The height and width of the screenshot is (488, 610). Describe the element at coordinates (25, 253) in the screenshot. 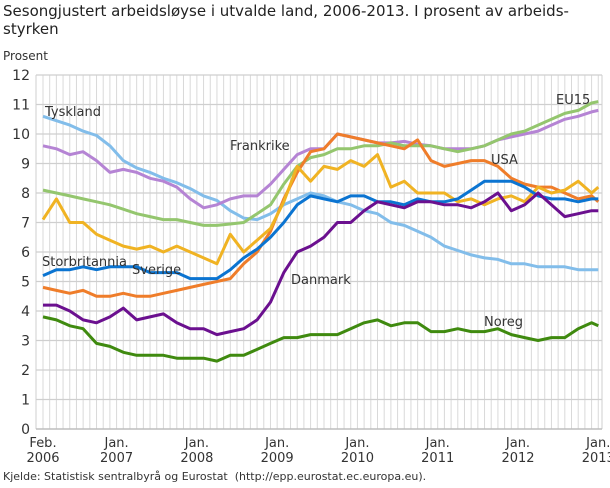

I see `y-tick-label: 6` at that location.